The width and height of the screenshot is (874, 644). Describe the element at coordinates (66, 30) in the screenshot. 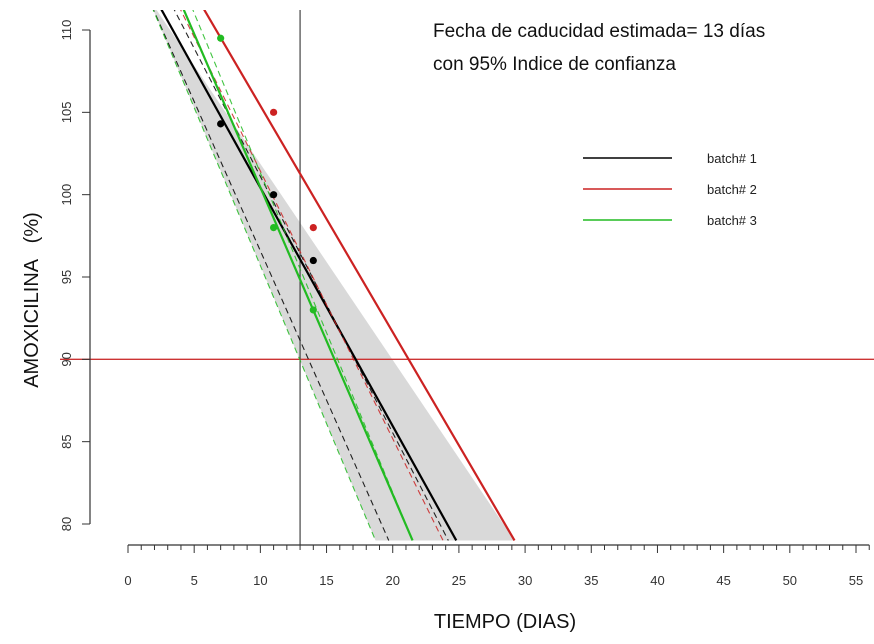

I see `y-tick-label: 110` at that location.